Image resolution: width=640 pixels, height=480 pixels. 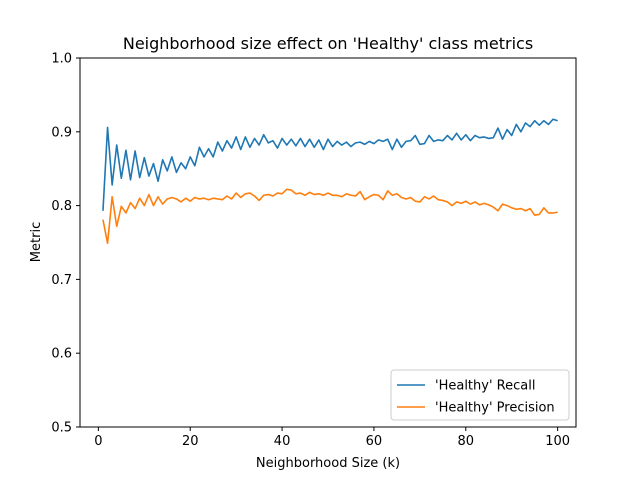 What do you see at coordinates (61, 354) in the screenshot?
I see `y-tick-label: 0.6` at bounding box center [61, 354].